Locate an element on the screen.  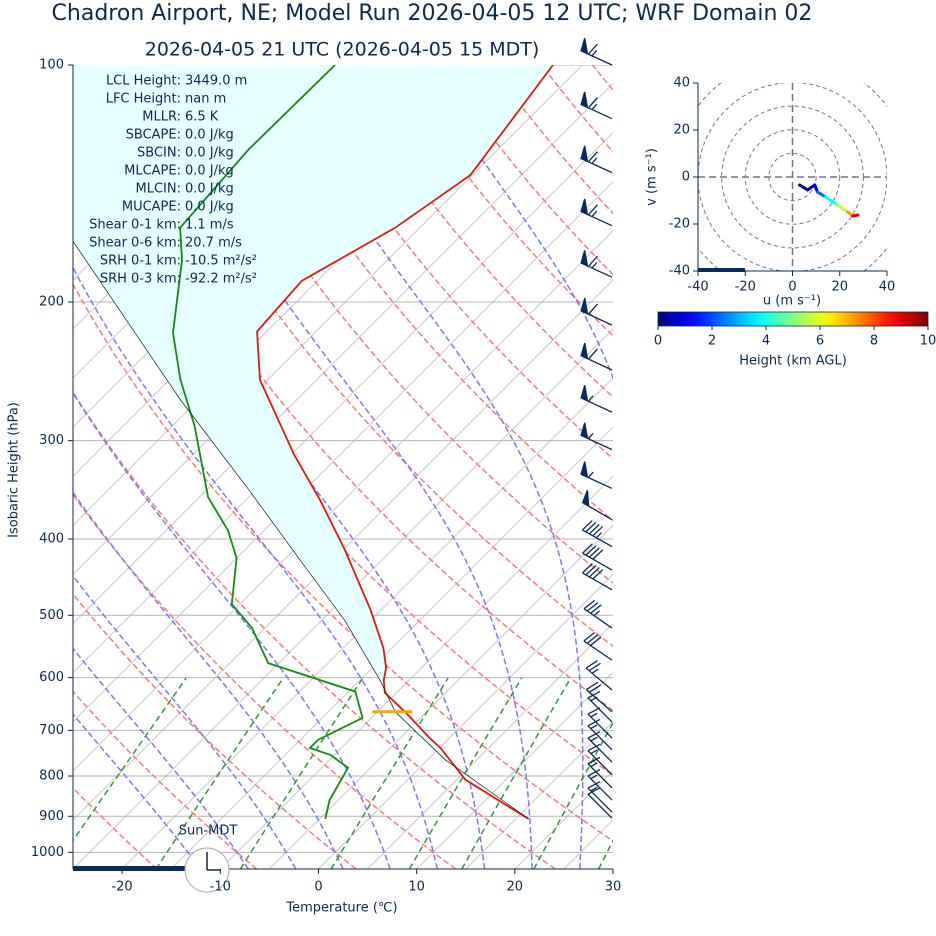
info-label: SRH 0-3 km: is located at coordinates (140, 279).